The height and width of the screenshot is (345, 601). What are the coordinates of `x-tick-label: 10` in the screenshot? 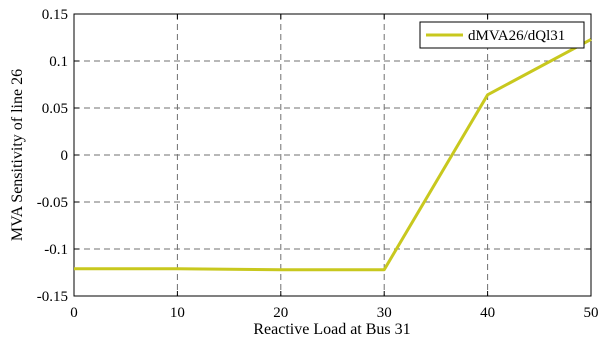 It's located at (177, 313).